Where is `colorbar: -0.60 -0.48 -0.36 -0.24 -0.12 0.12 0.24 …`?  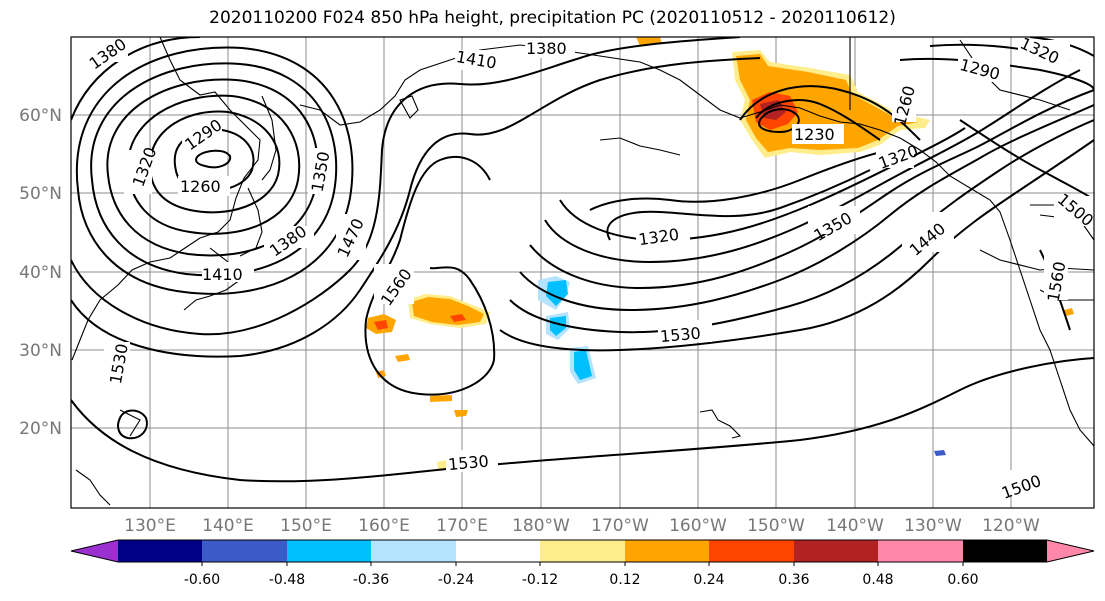 colorbar: -0.60 -0.48 -0.36 -0.24 -0.12 0.12 0.24 … is located at coordinates (582, 563).